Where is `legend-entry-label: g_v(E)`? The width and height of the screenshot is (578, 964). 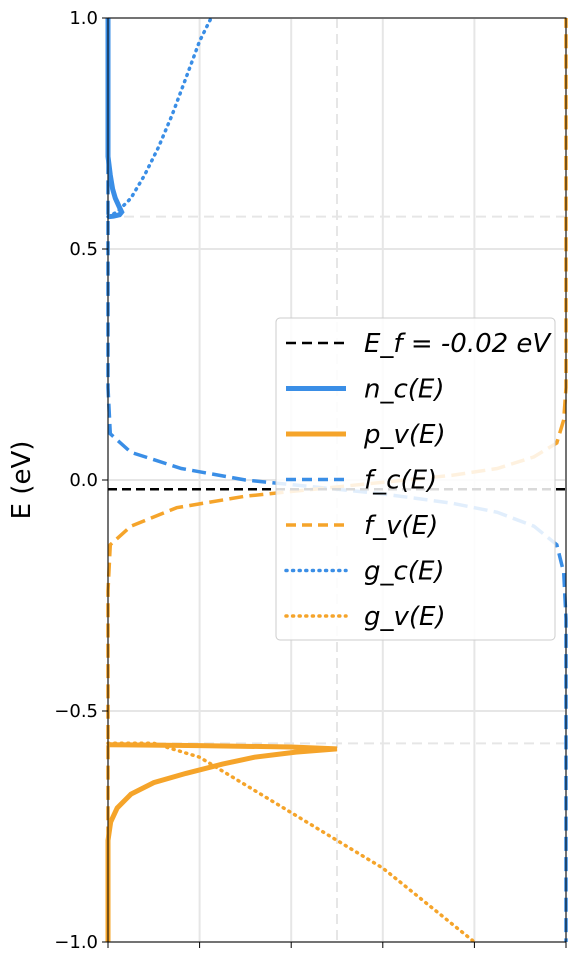 legend-entry-label: g_v(E) is located at coordinates (405, 617).